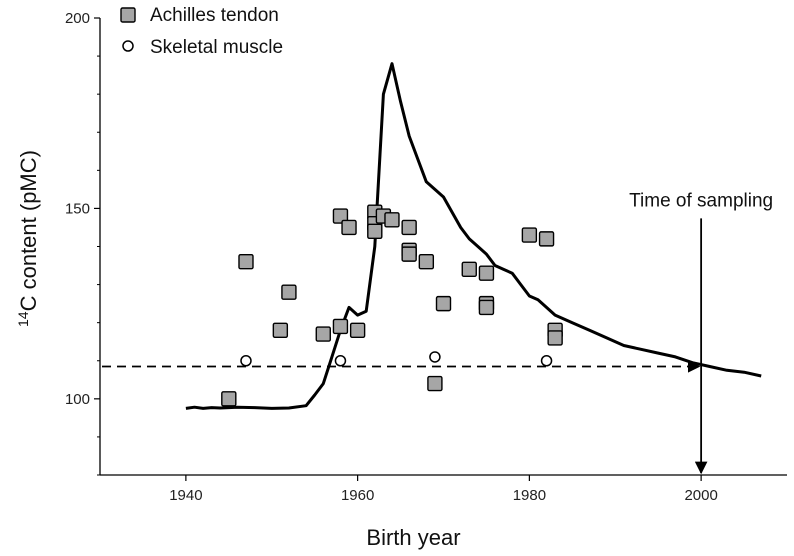  Describe the element at coordinates (28, 230) in the screenshot. I see `y-axis-title-main: C content (pMC)` at that location.